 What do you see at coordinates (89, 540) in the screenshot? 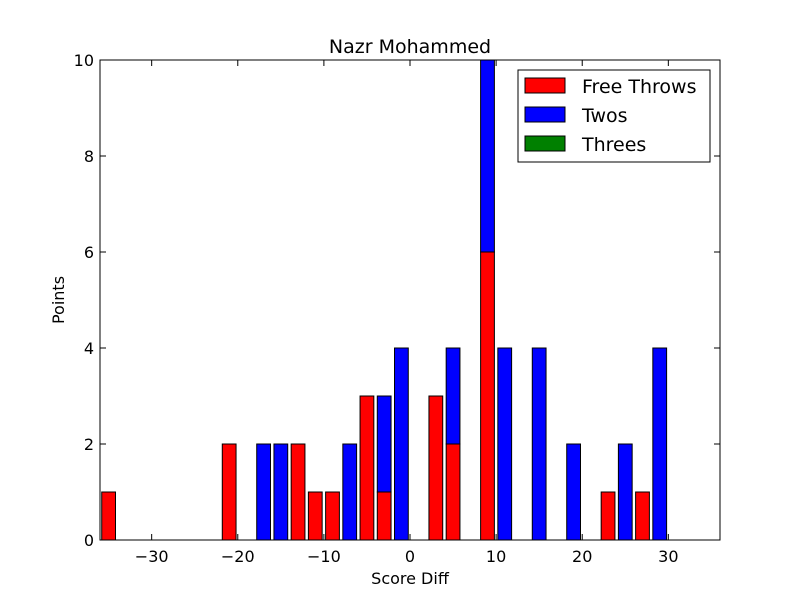
I see `y-tick-label: 0` at bounding box center [89, 540].